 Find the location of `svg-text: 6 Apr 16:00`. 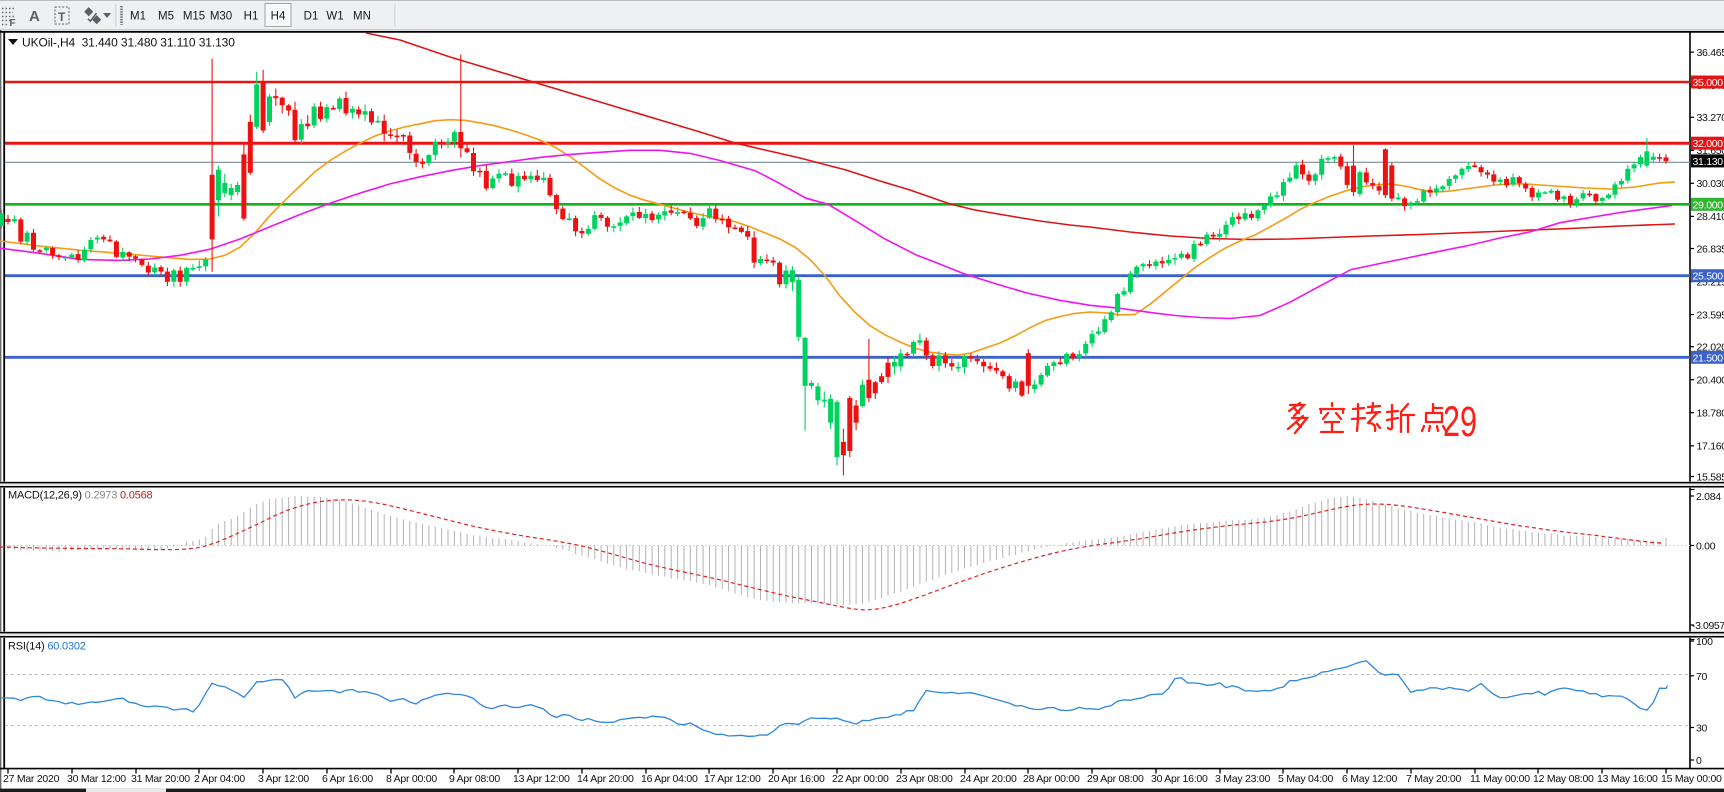

svg-text: 6 Apr 16:00 is located at coordinates (347, 779).